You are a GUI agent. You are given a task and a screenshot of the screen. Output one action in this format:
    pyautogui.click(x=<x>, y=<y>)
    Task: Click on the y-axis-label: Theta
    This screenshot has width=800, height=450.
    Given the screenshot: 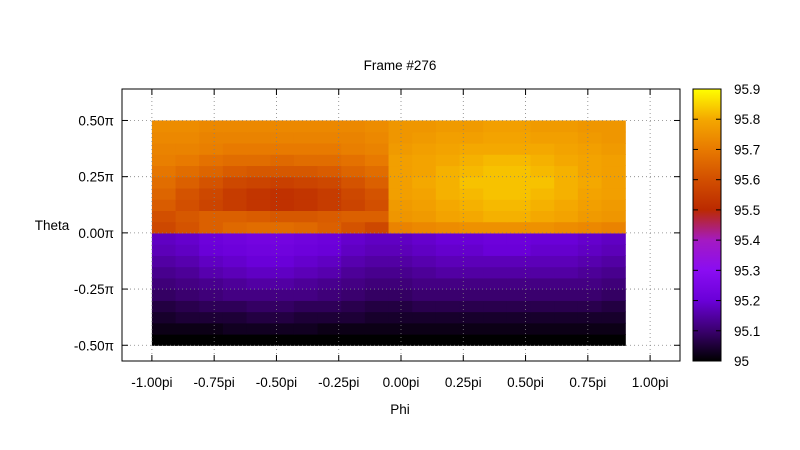 What is the action you would take?
    pyautogui.click(x=52, y=225)
    